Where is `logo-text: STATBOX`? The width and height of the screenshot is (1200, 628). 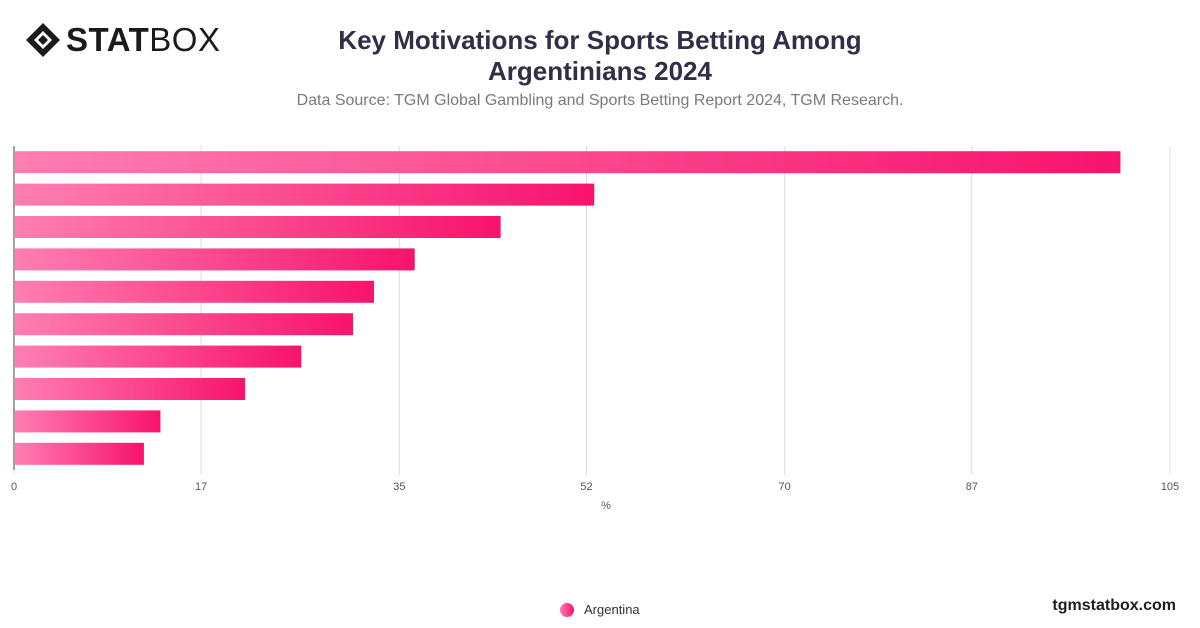 logo-text: STATBOX is located at coordinates (143, 40).